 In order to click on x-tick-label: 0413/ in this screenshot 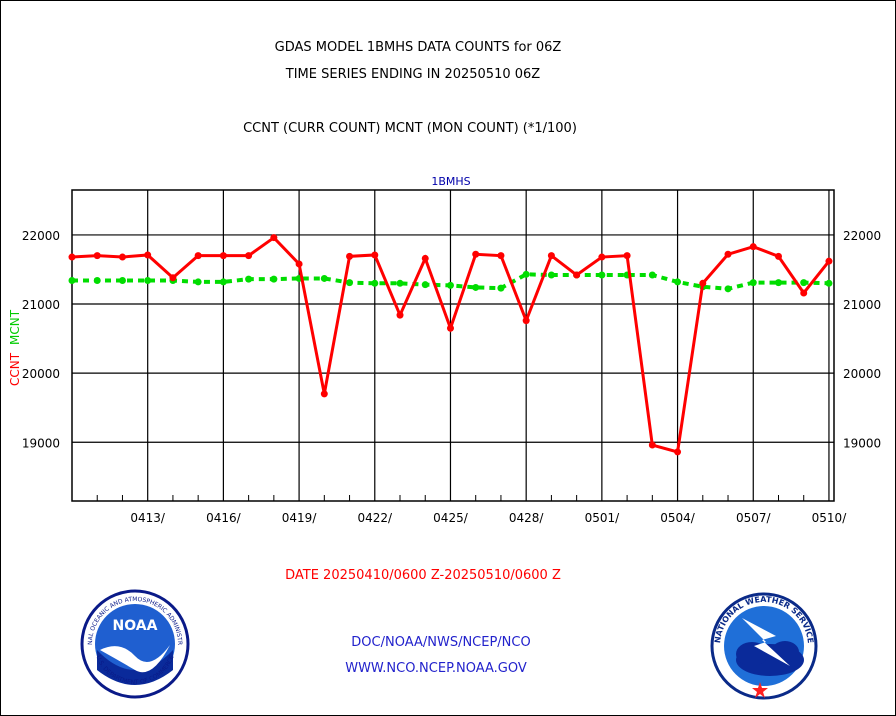, I will do `click(148, 518)`.